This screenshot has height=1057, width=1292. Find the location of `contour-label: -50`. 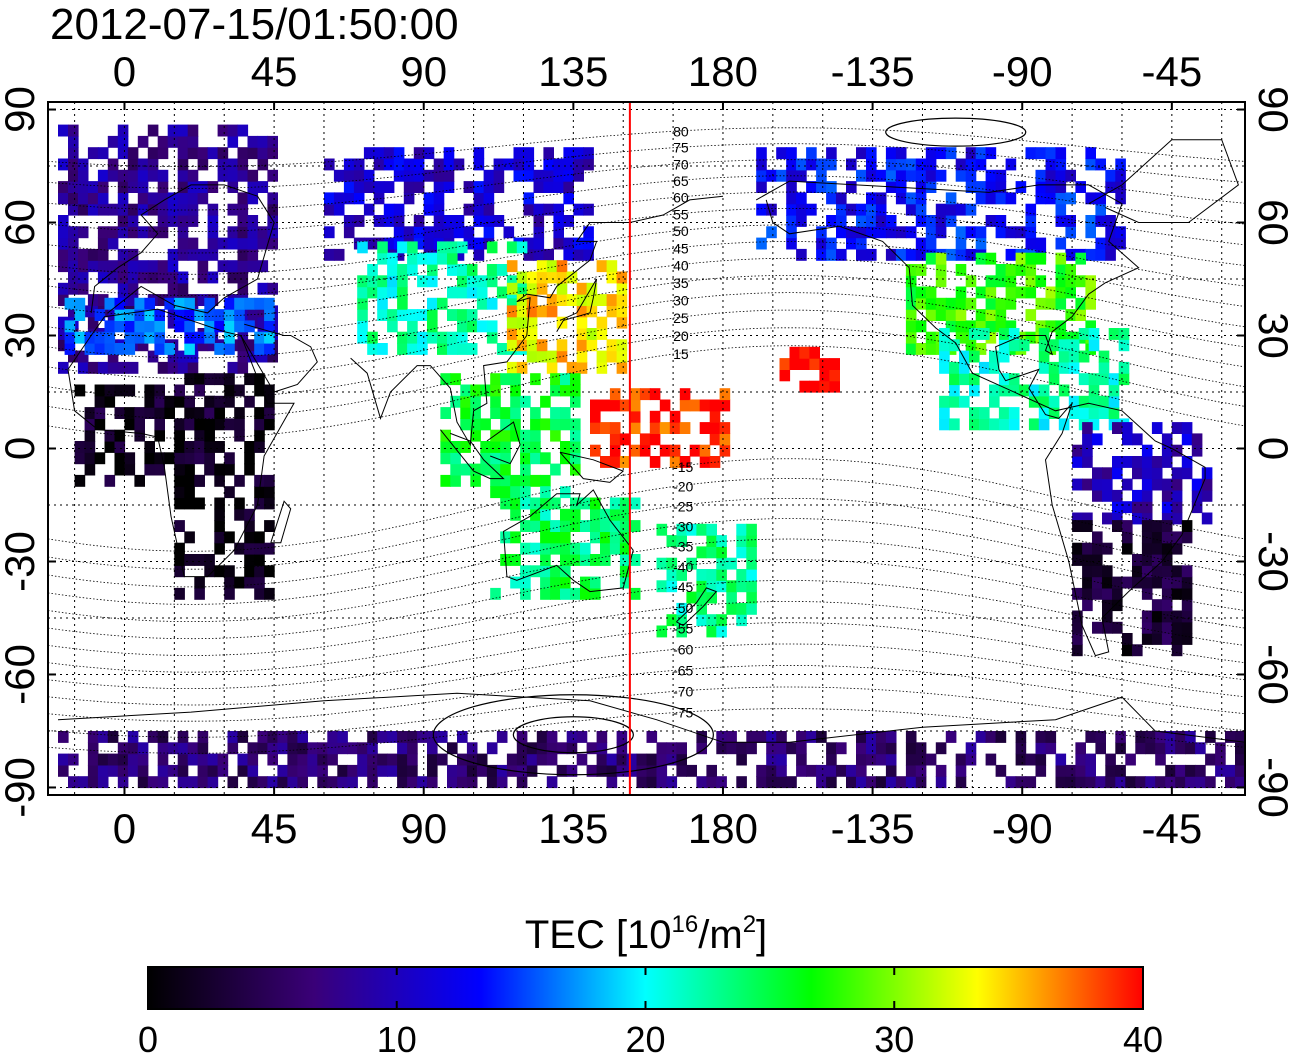

contour-label: -50 is located at coordinates (683, 608).